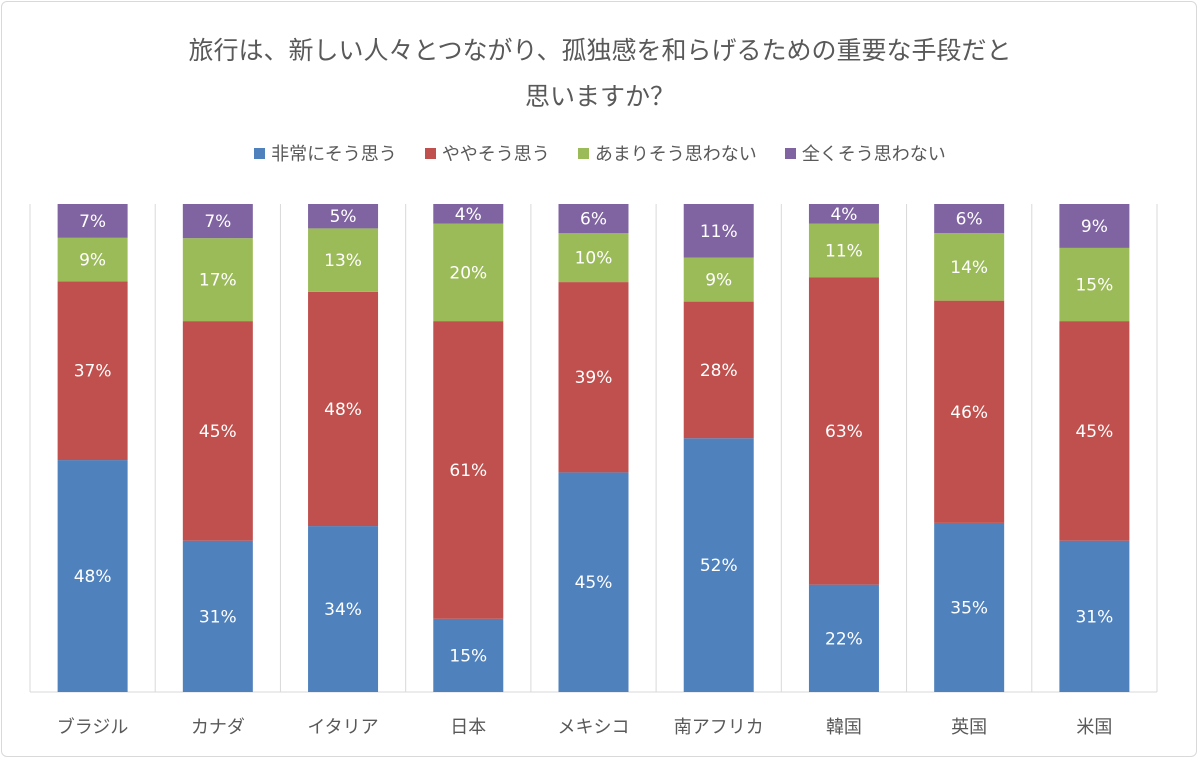  Describe the element at coordinates (1094, 727) in the screenshot. I see `x-tick-label: 米国` at that location.